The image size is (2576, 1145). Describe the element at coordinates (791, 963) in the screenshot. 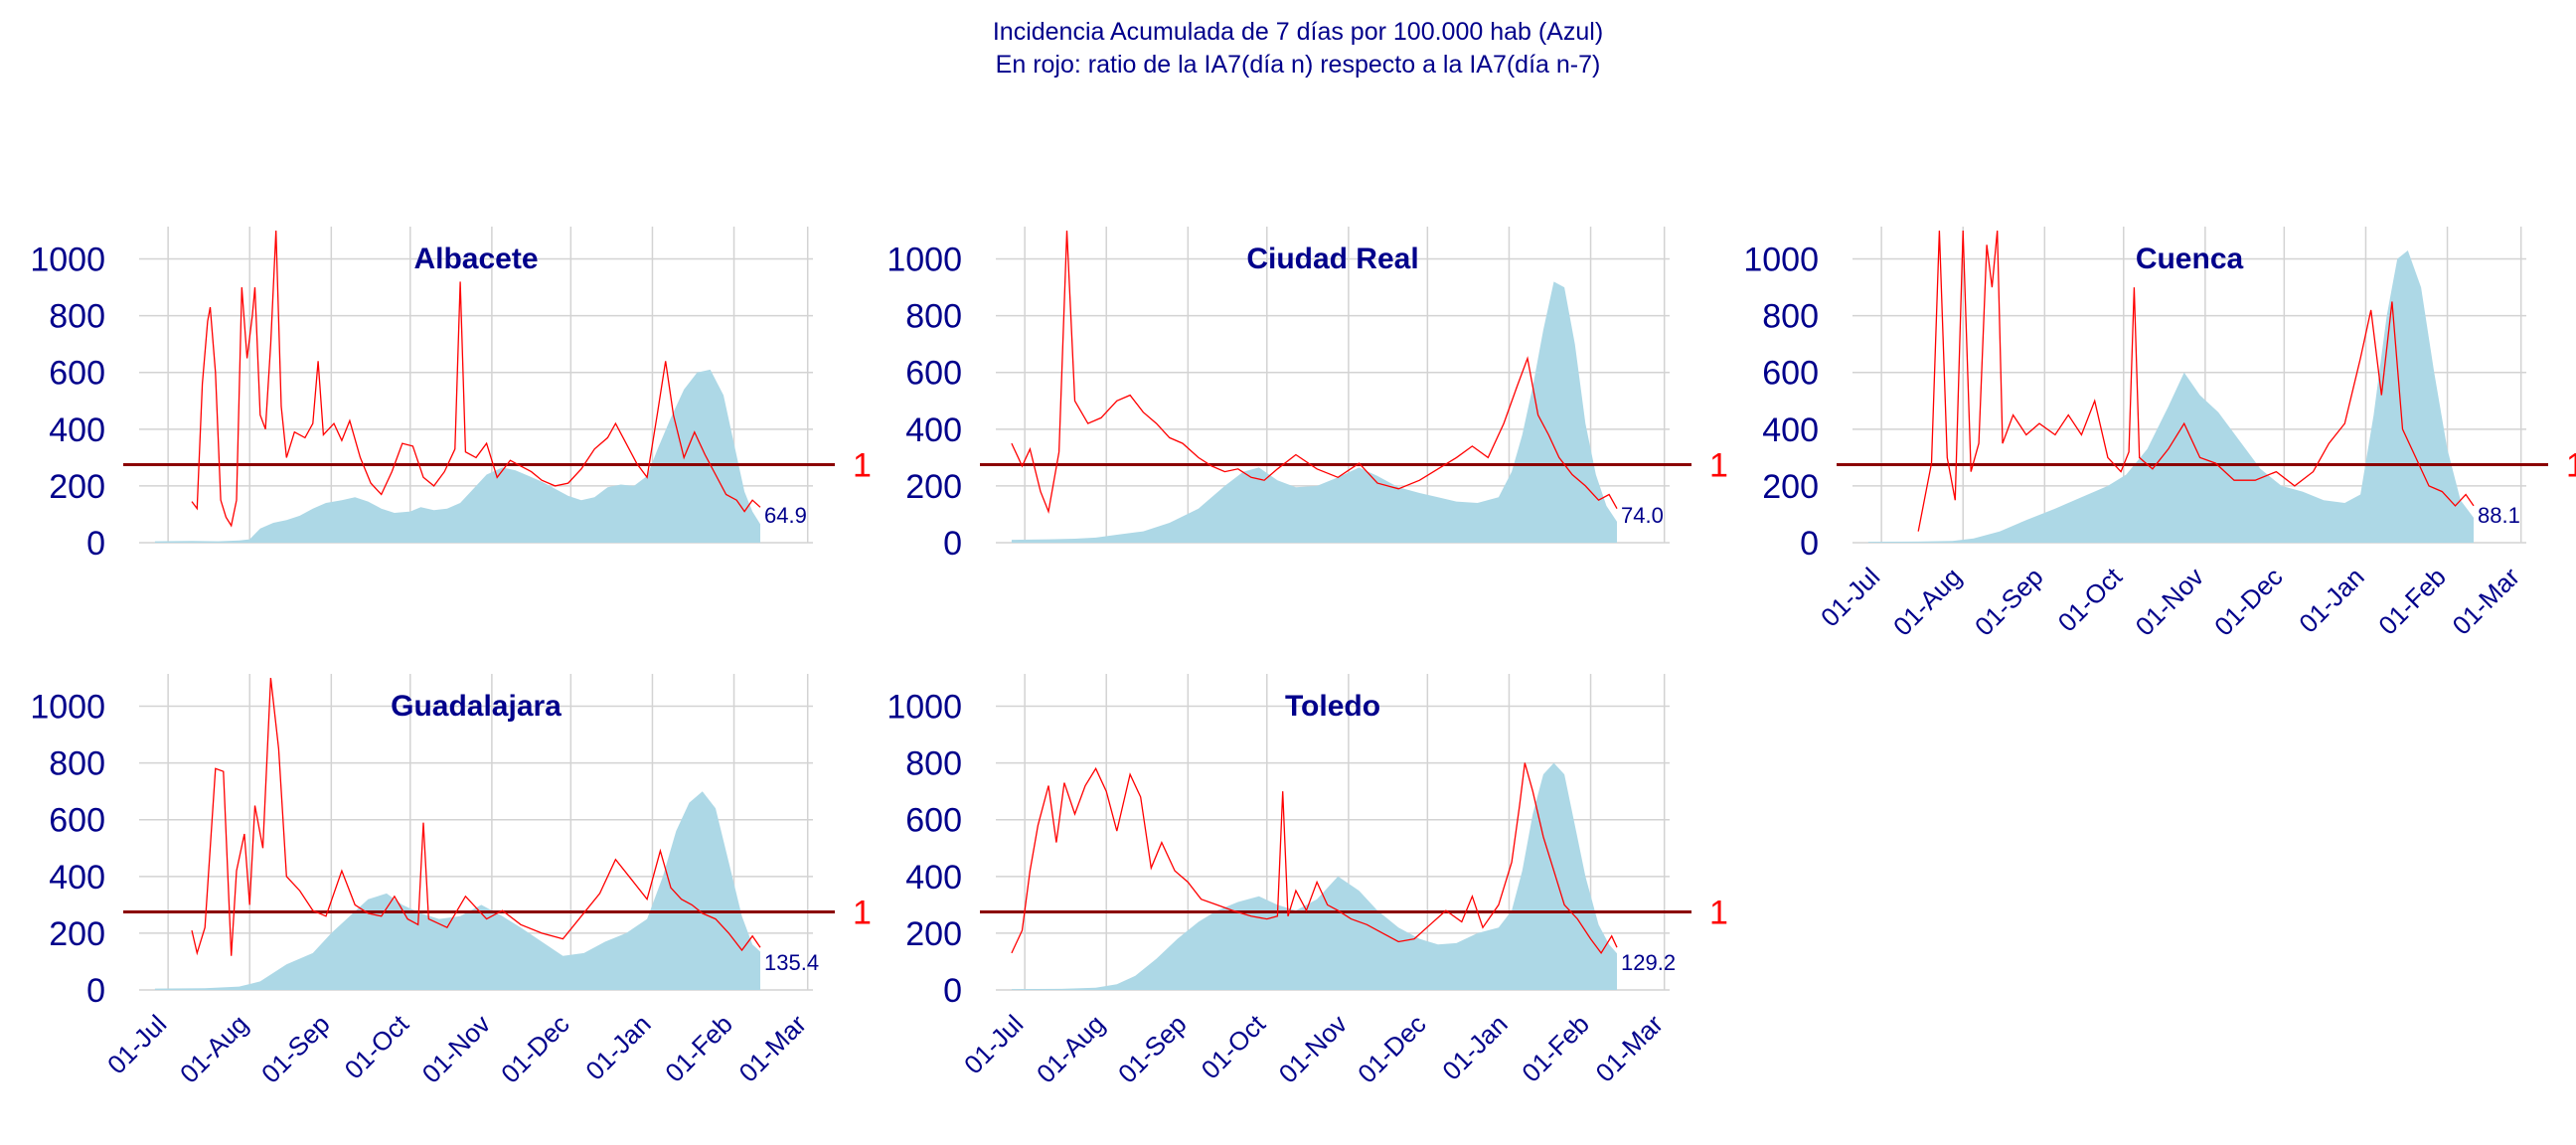

I see `last-value-label: 135.4` at that location.